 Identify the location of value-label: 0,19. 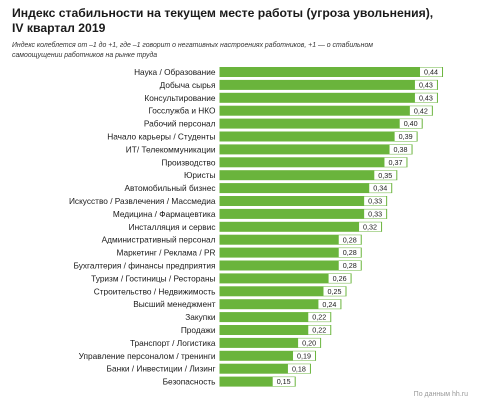
(304, 355).